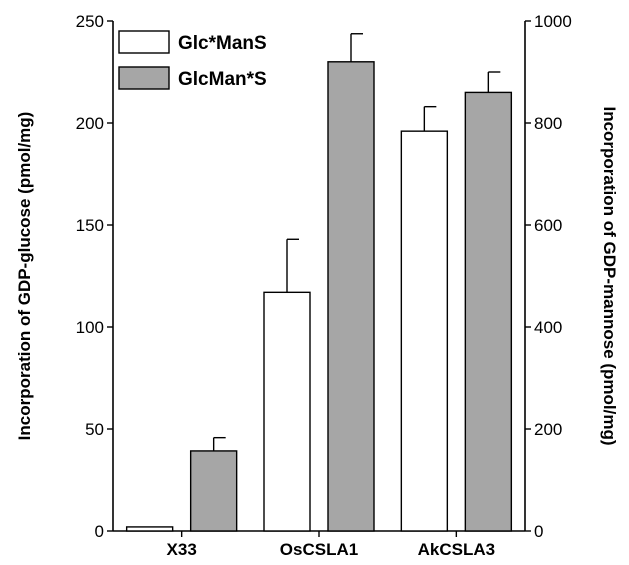  What do you see at coordinates (548, 429) in the screenshot?
I see `y-right-tick-label: 200` at bounding box center [548, 429].